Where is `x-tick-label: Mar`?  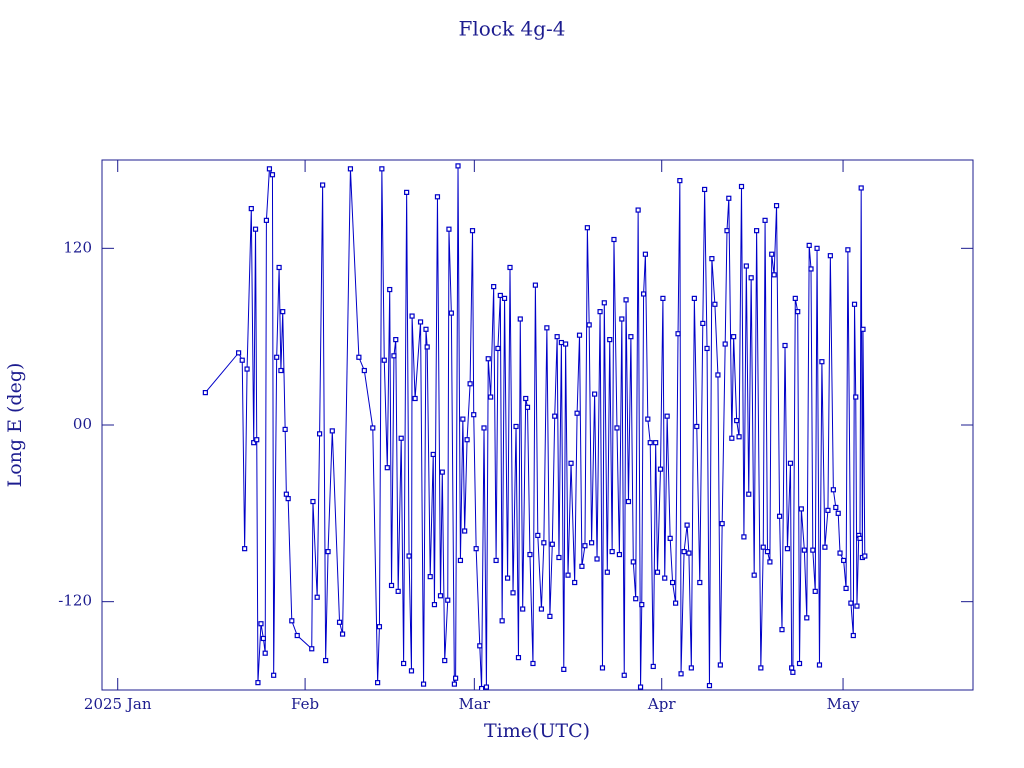 x-tick-label: Mar is located at coordinates (475, 704).